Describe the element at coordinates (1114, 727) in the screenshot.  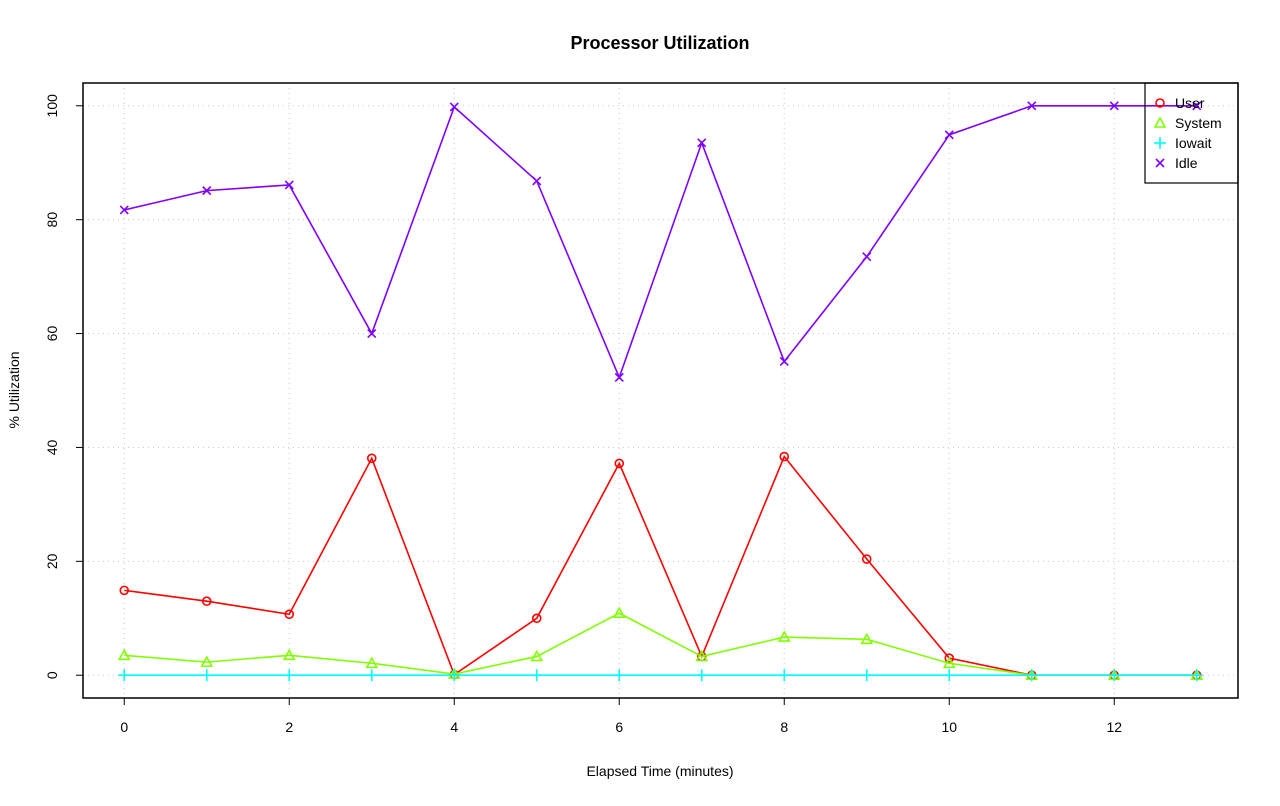
I see `x-tick-label: 12` at that location.